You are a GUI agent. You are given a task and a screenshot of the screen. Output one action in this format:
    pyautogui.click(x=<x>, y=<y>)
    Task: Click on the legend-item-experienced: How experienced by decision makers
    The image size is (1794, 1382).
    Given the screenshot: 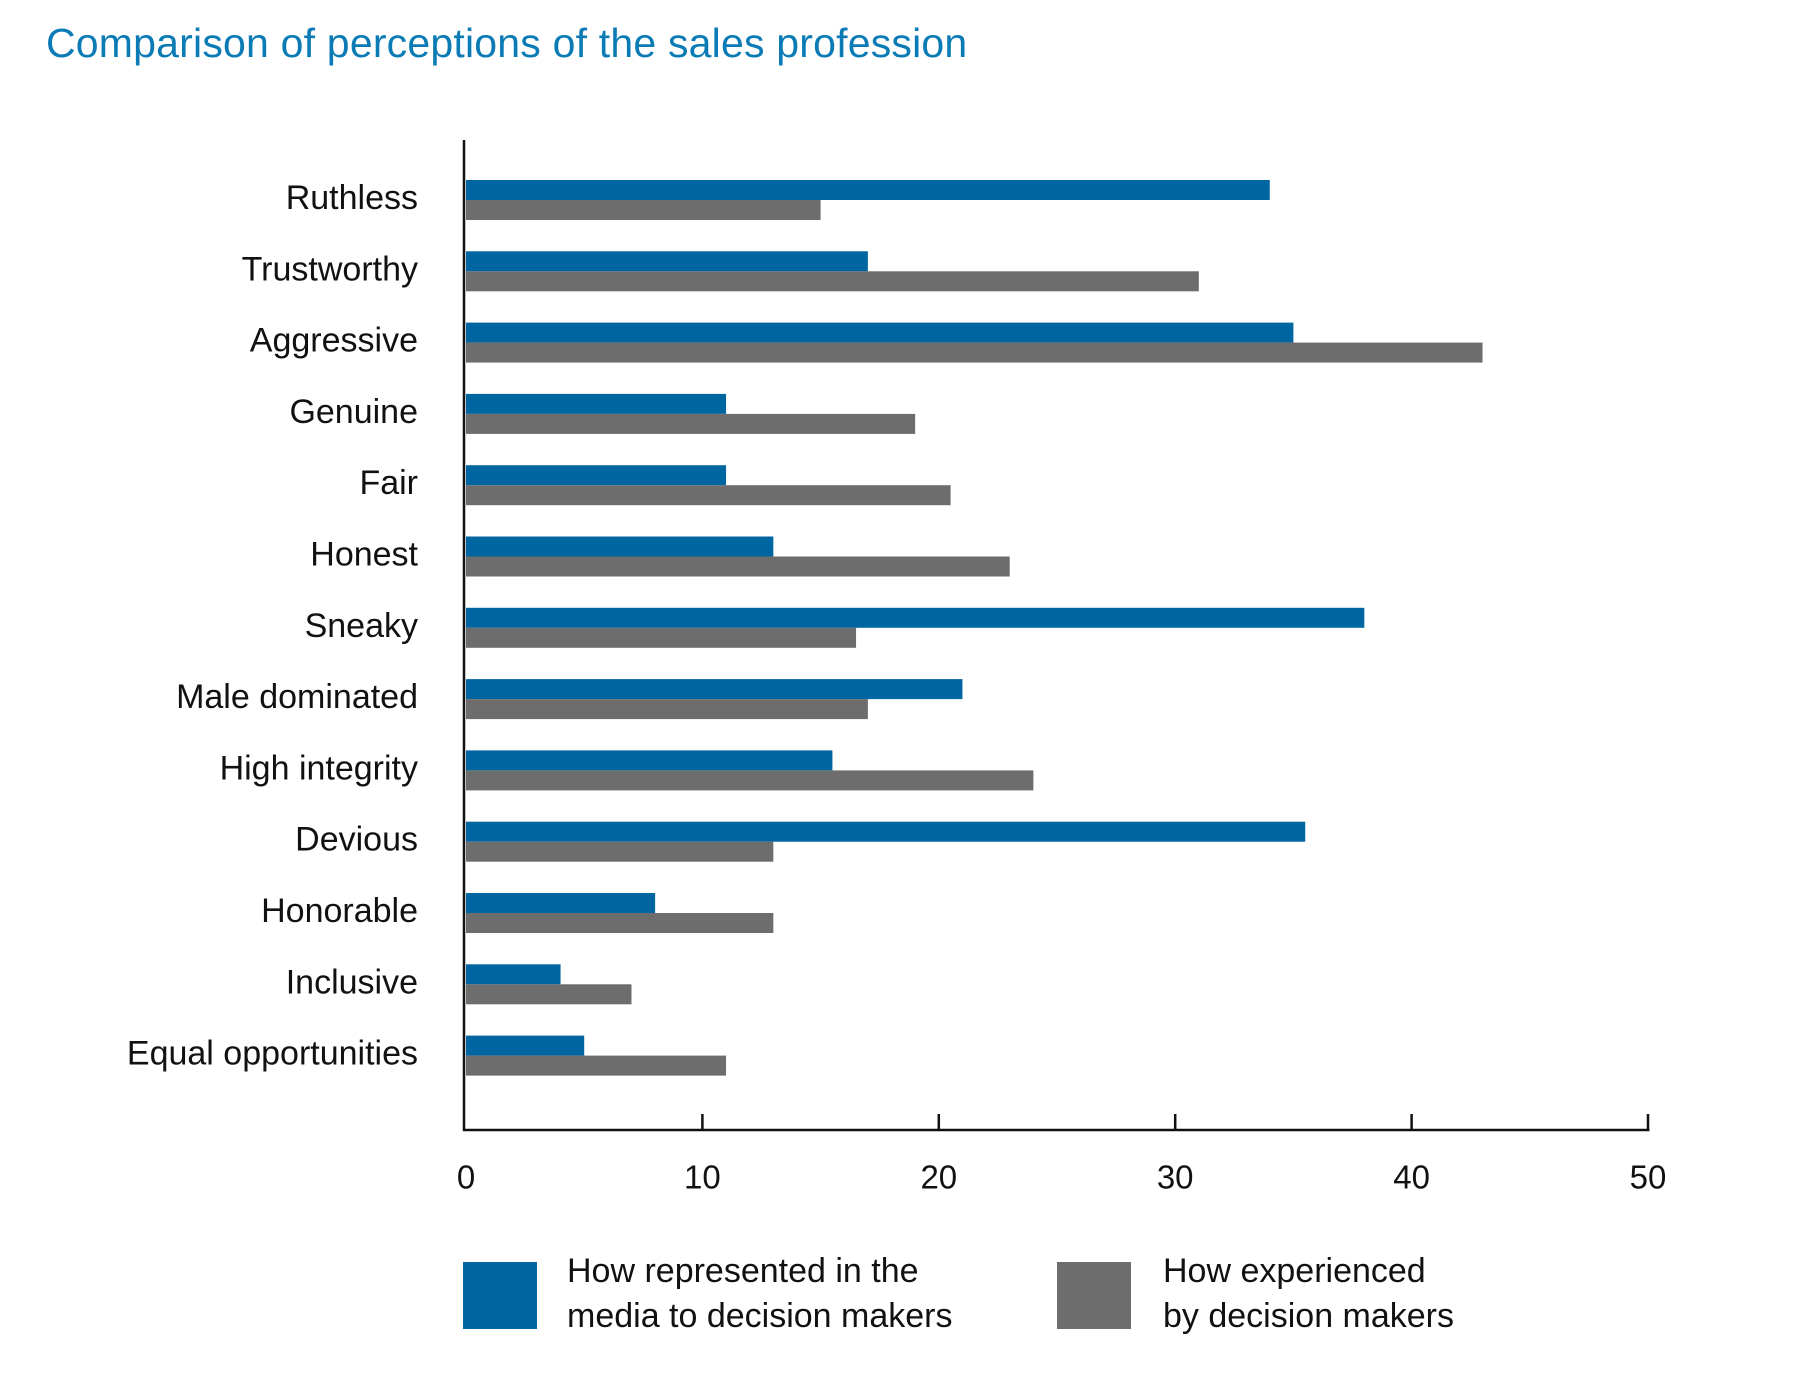 What is the action you would take?
    pyautogui.click(x=1255, y=1293)
    